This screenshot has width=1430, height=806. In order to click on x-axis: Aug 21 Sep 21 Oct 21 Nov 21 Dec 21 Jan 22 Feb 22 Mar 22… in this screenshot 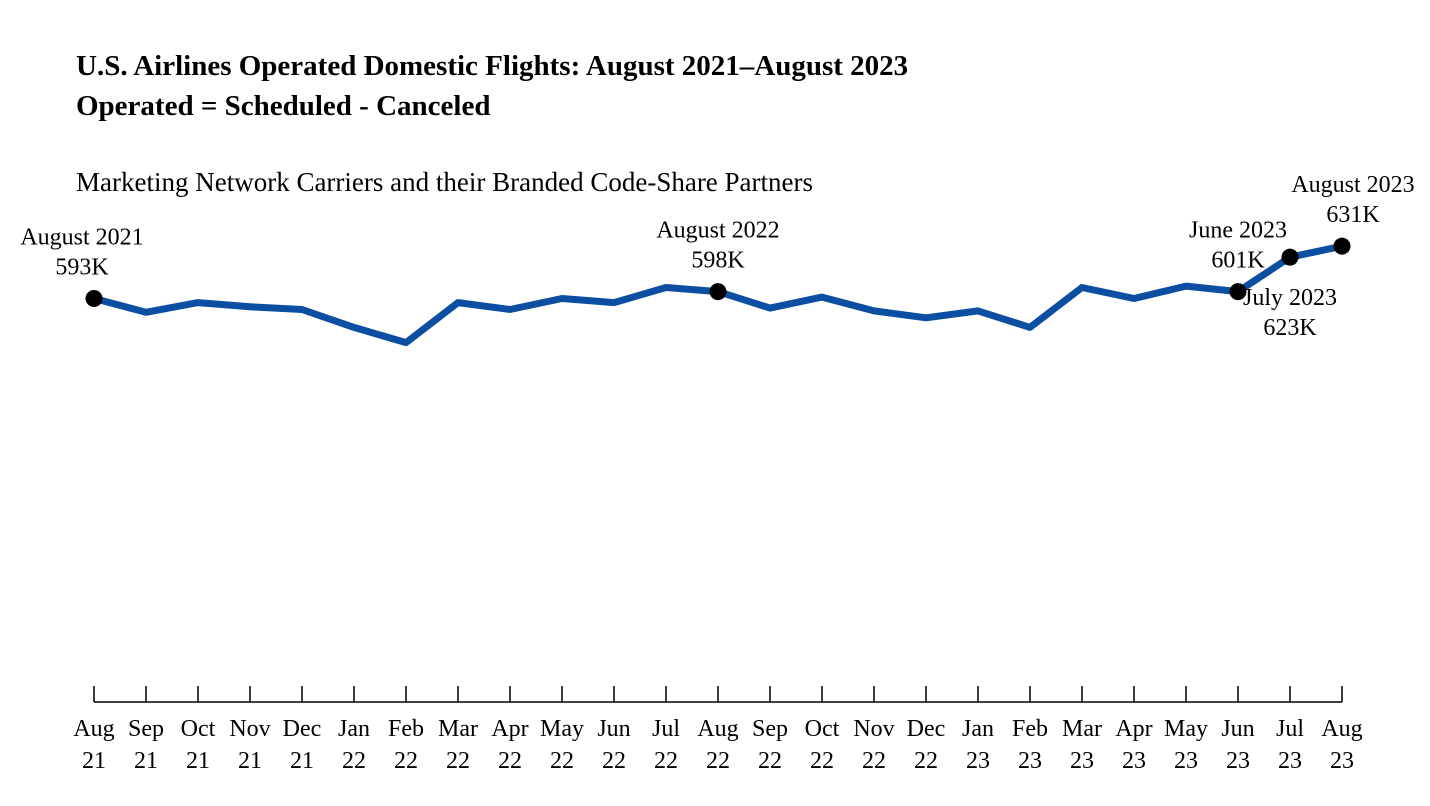, I will do `click(718, 730)`.